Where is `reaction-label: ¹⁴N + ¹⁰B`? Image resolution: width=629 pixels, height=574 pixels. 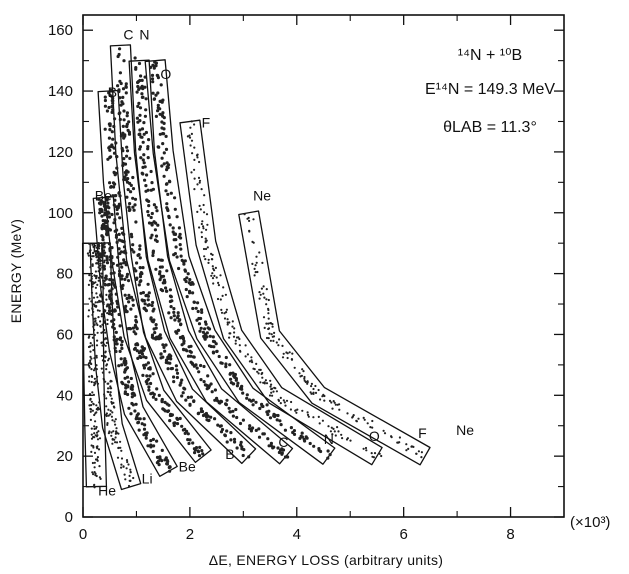 reaction-label: ¹⁴N + ¹⁰B is located at coordinates (490, 55).